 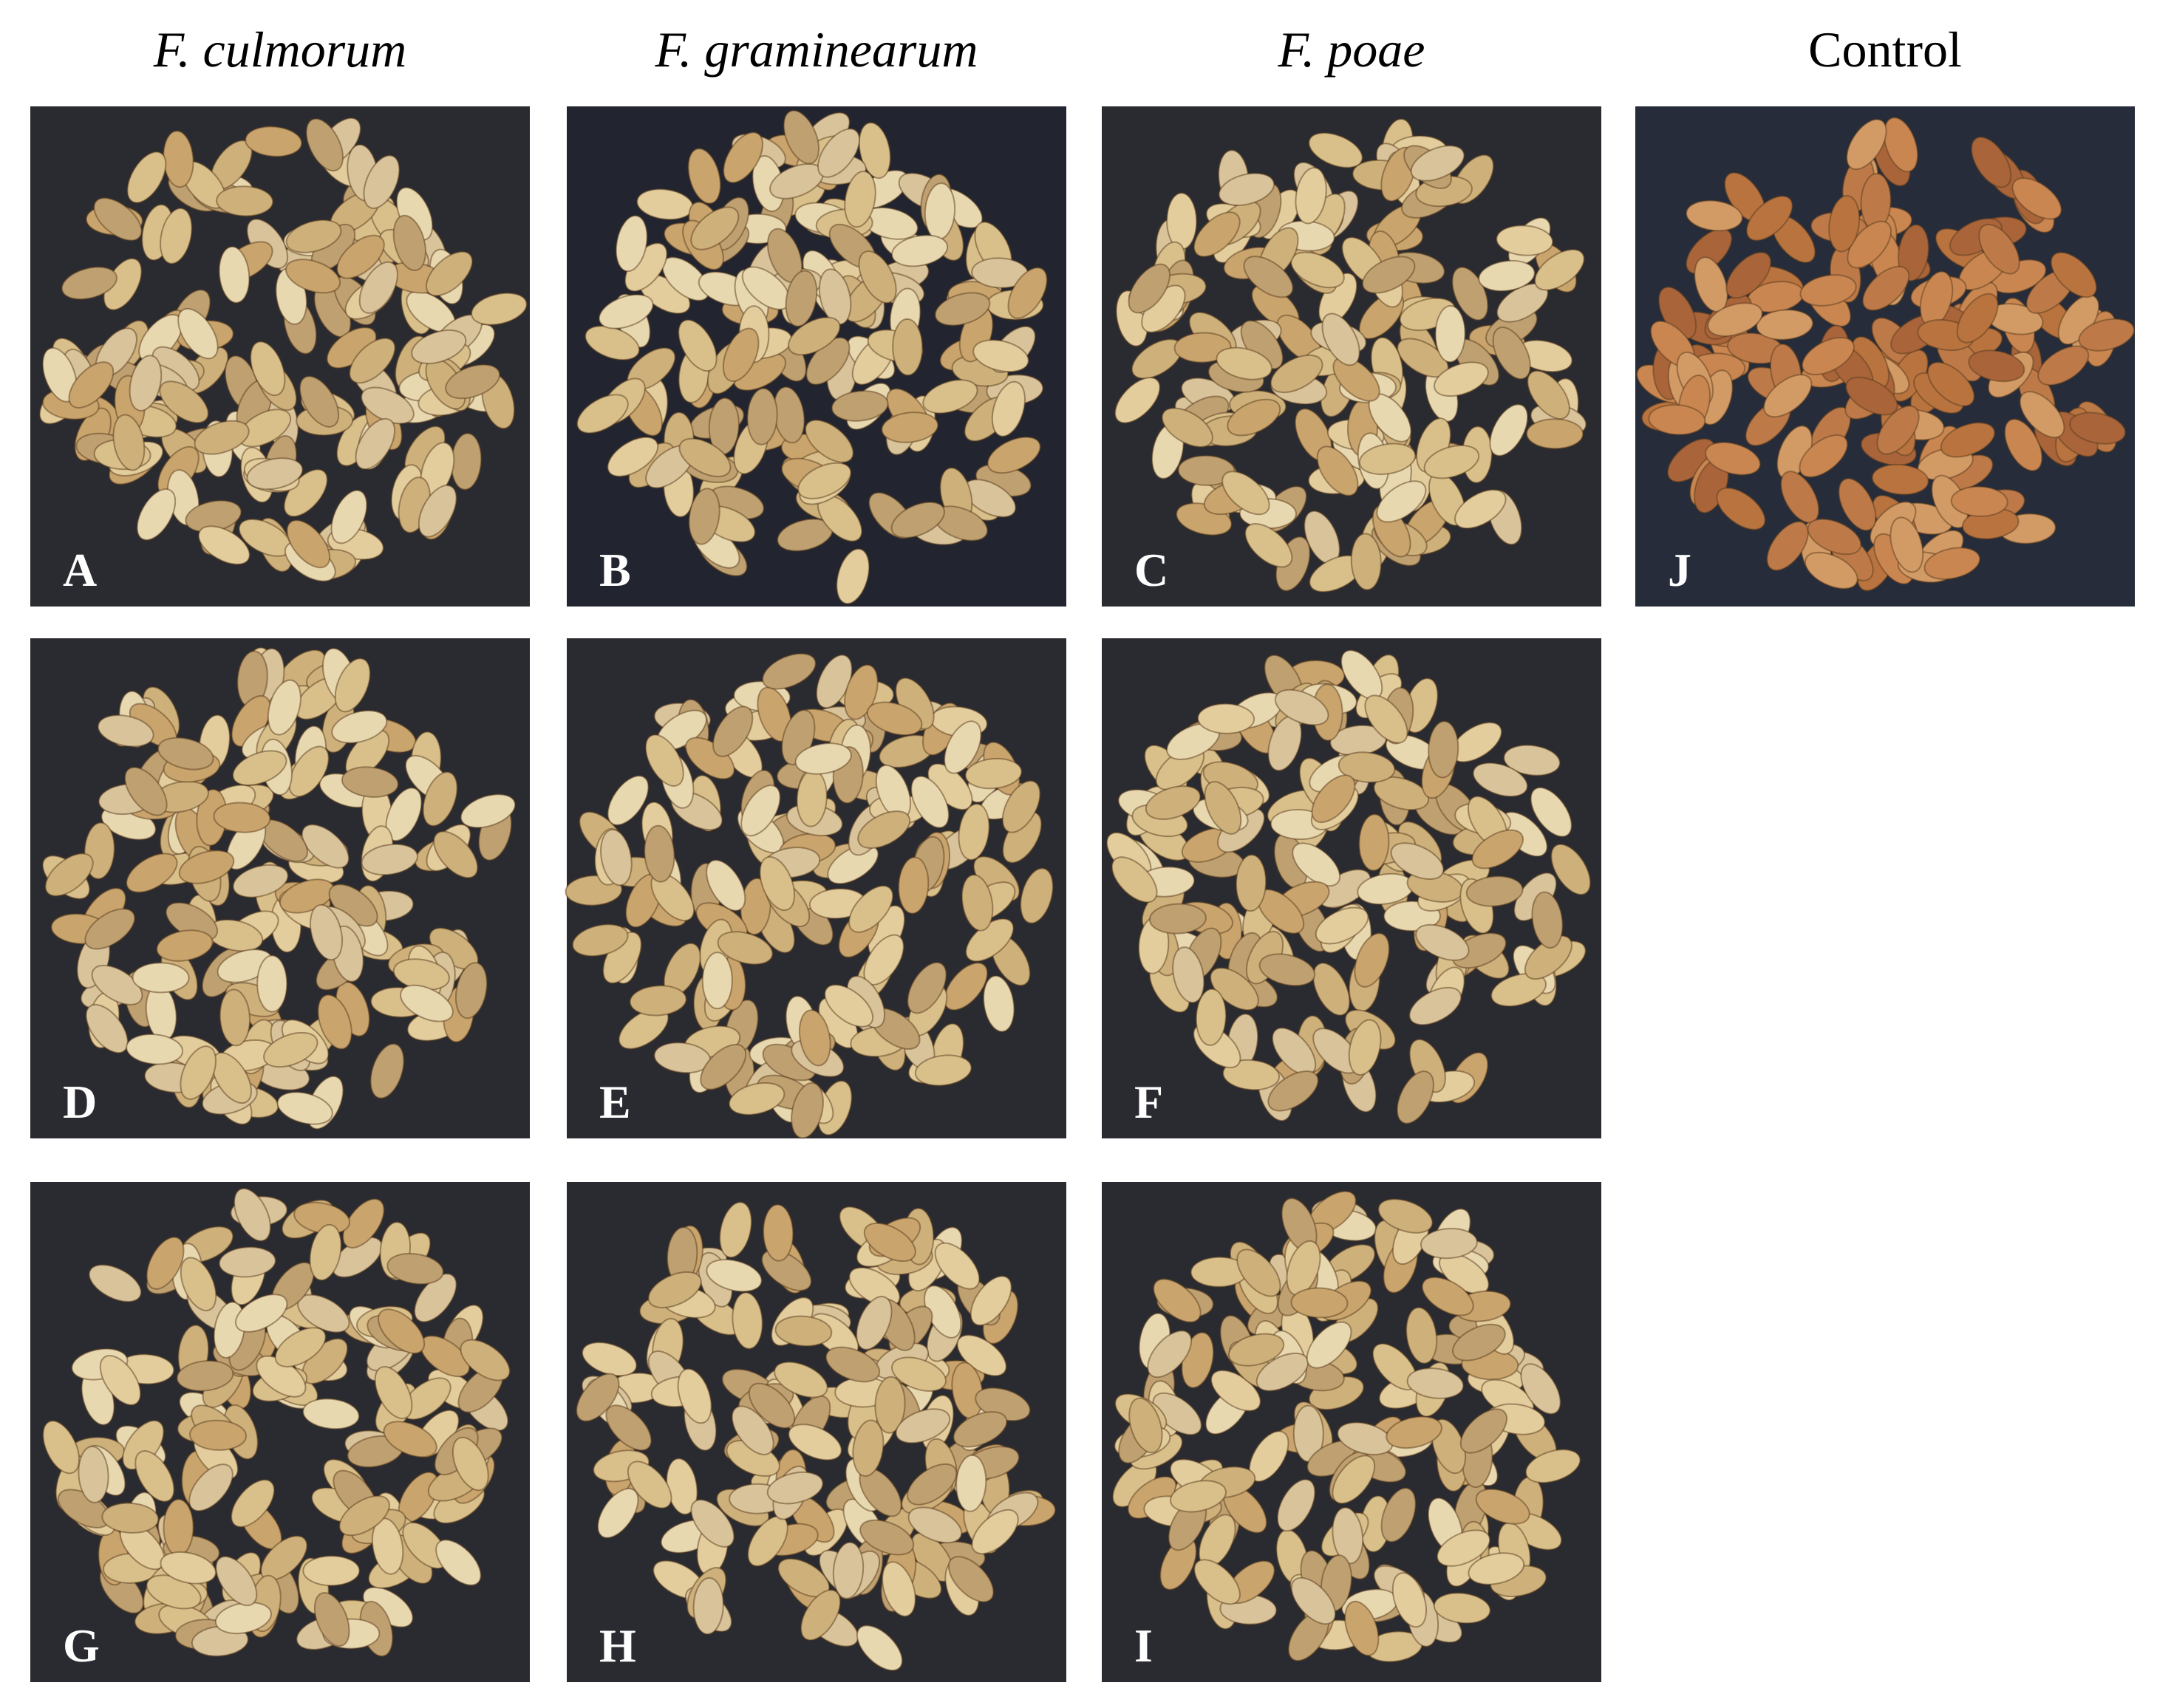 I want to click on photo-panel: B, so click(x=816, y=356).